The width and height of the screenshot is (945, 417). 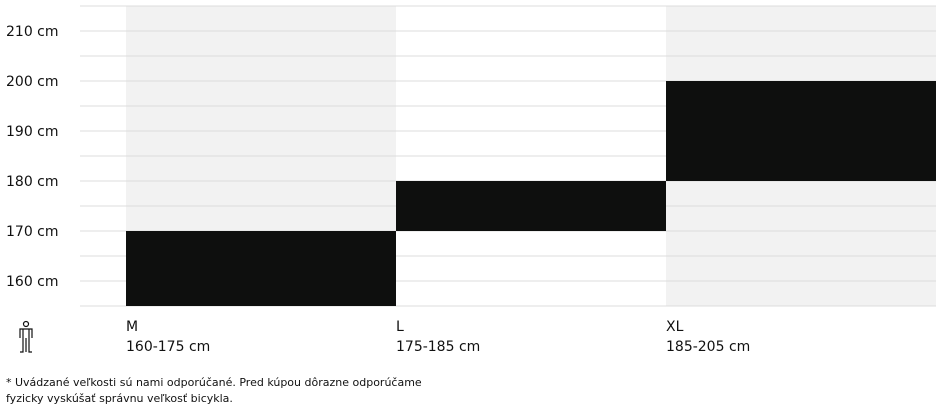 I want to click on category-label: XL, so click(x=675, y=327).